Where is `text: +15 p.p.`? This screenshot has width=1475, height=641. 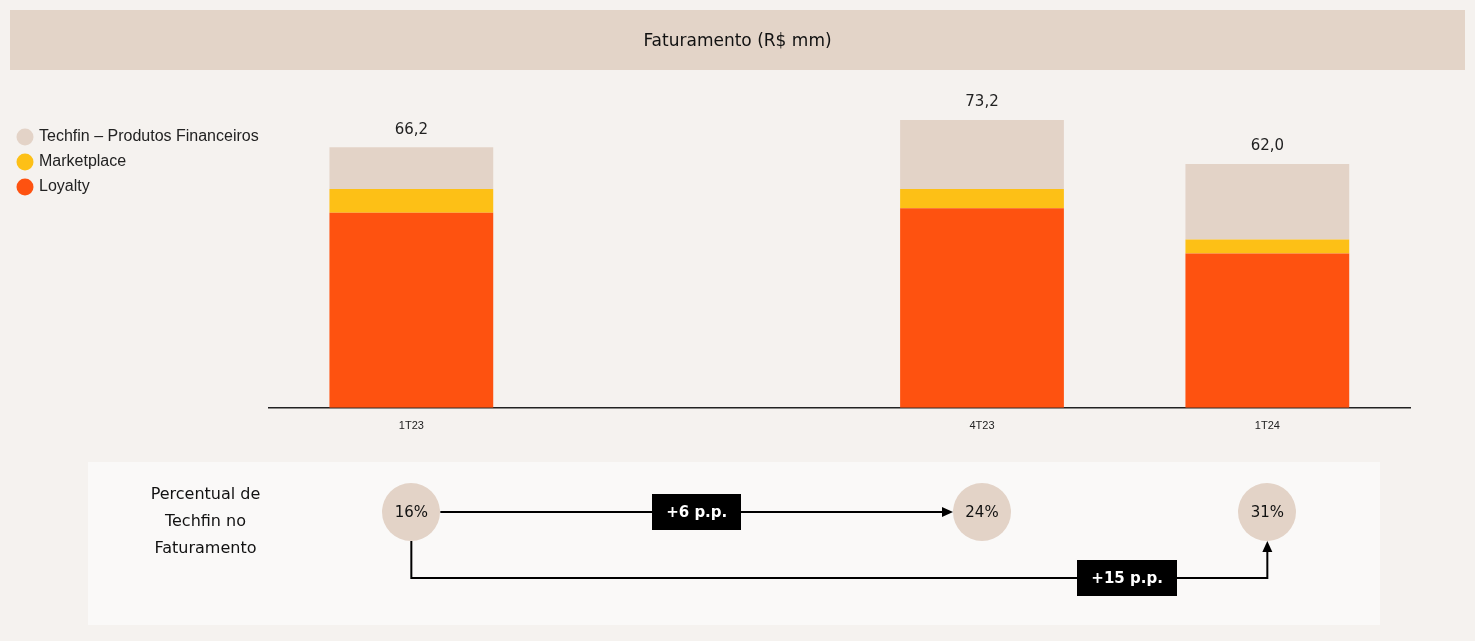 text: +15 p.p. is located at coordinates (1127, 578).